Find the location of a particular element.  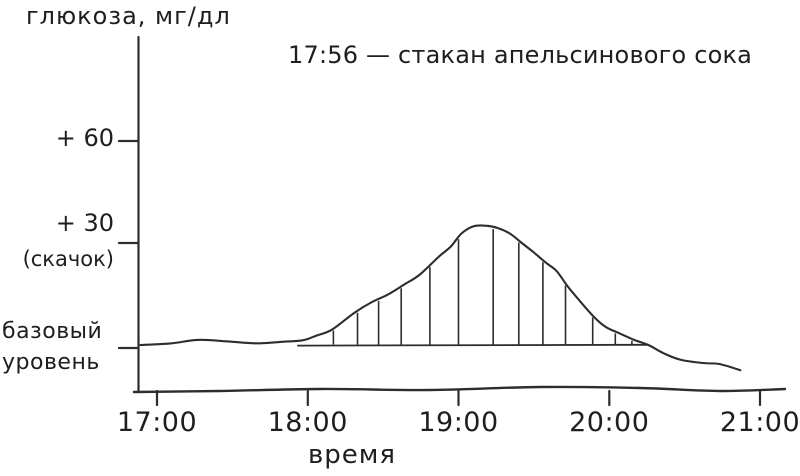

y-tick-label-plus30: + 30 is located at coordinates (84, 223).